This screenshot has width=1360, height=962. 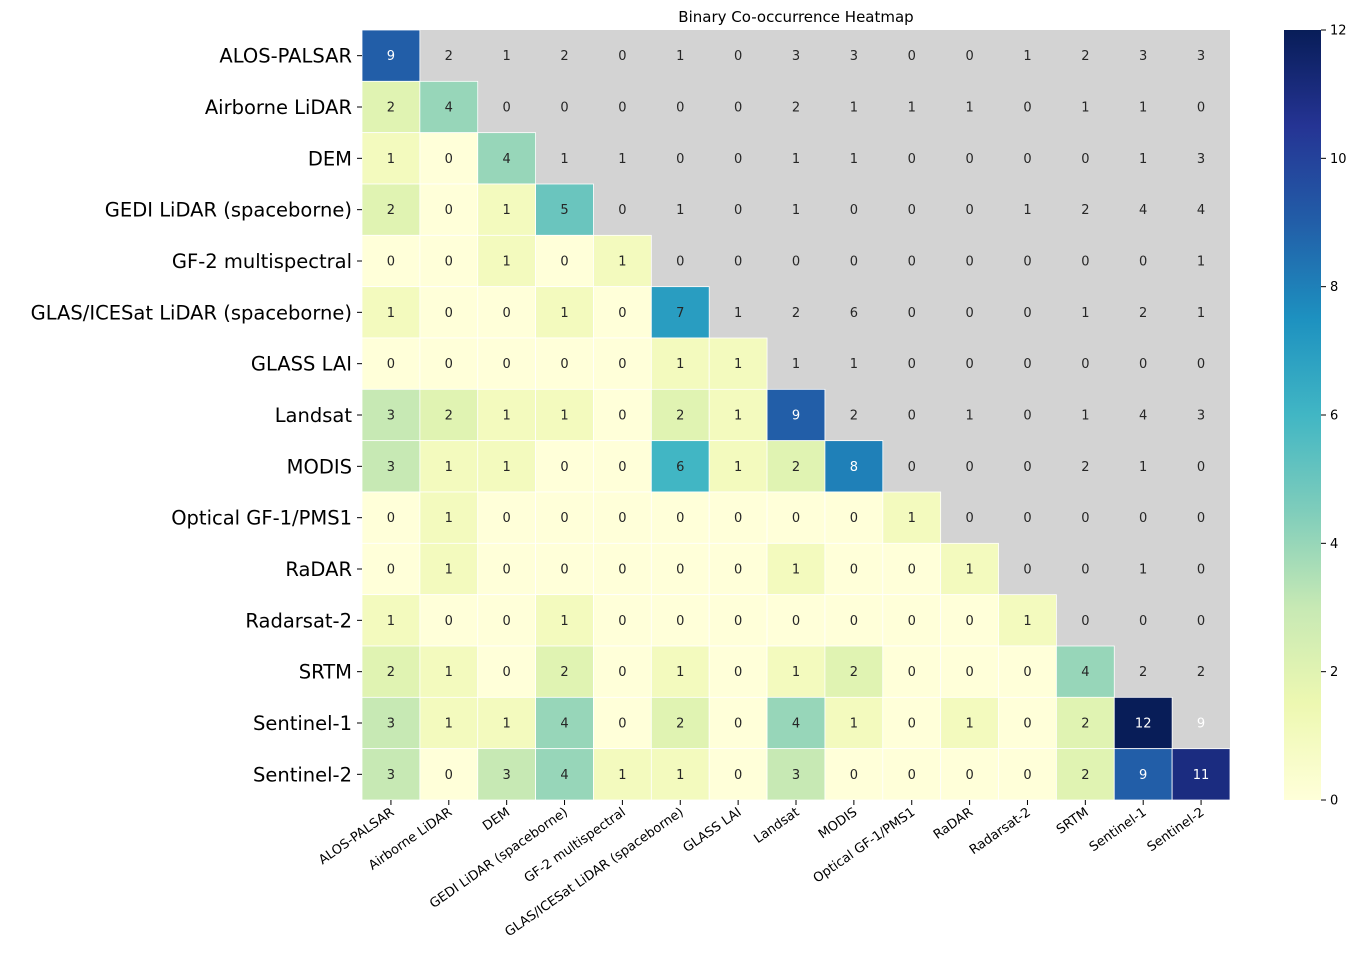 What do you see at coordinates (285, 56) in the screenshot?
I see `row-label: ALOS-PALSAR` at bounding box center [285, 56].